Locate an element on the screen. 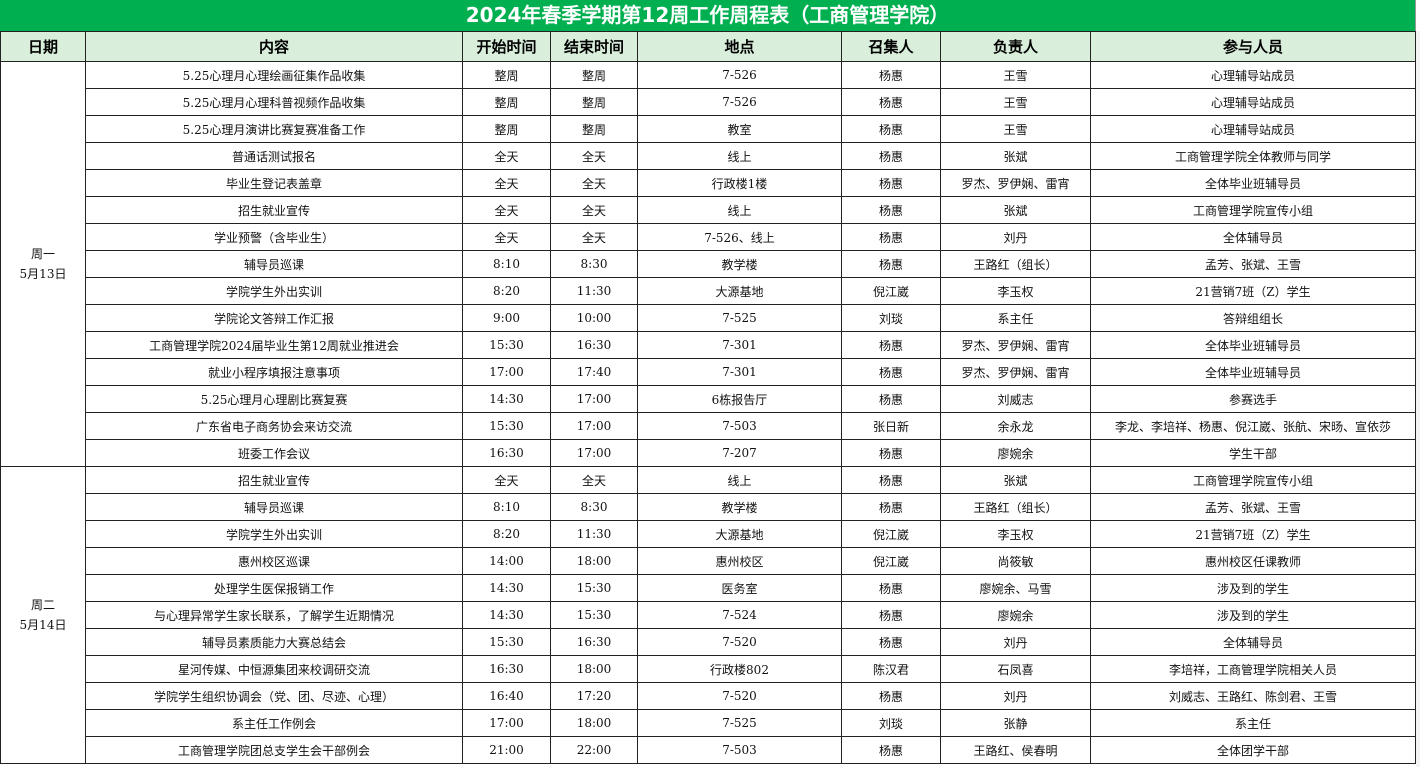 This screenshot has width=1420, height=767. cell-location: 教室 is located at coordinates (739, 129).